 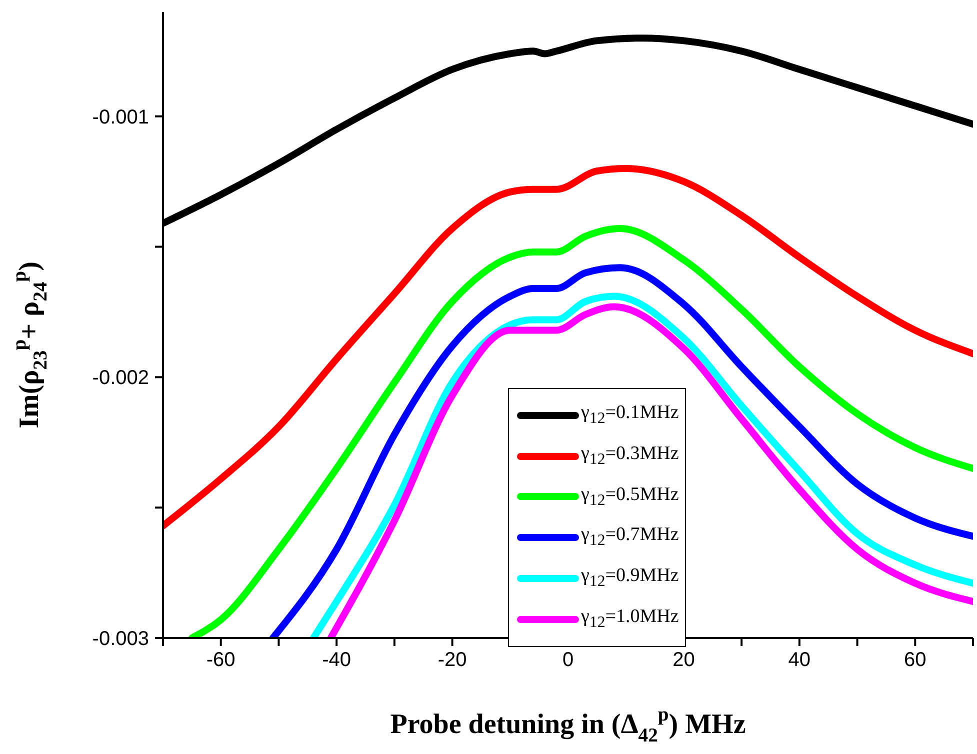 I want to click on y-tick-label: -0.001, so click(x=120, y=117).